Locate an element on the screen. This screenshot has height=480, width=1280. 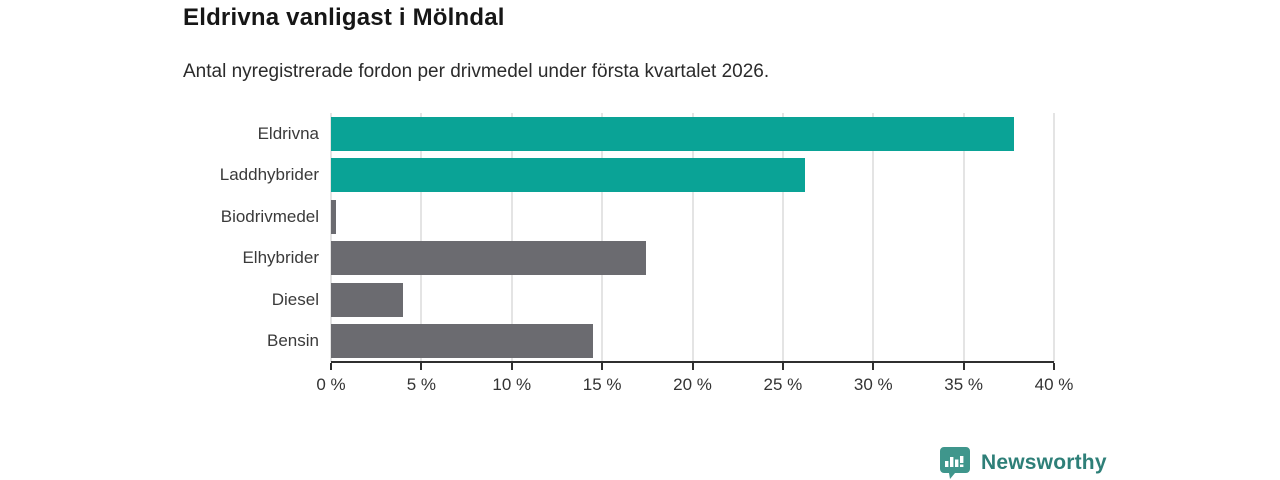
axis-tick-label: 35 % is located at coordinates (963, 384).